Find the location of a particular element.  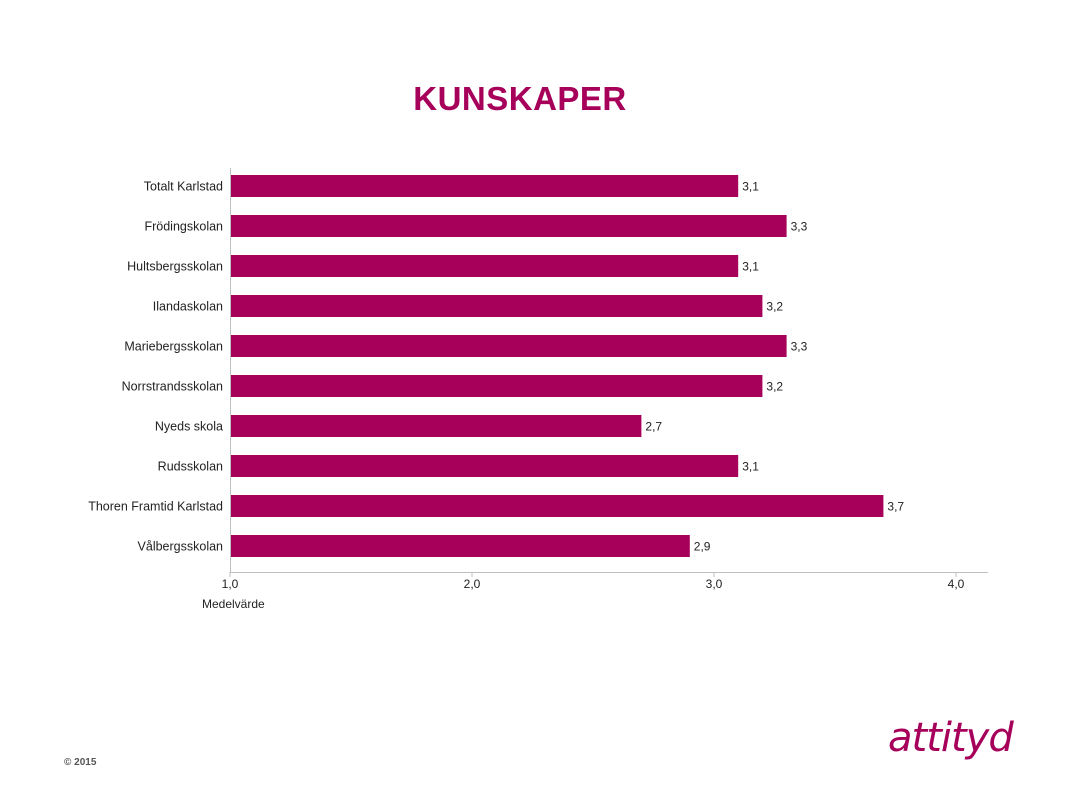

x-tick-label-3: 4,0 is located at coordinates (956, 584).